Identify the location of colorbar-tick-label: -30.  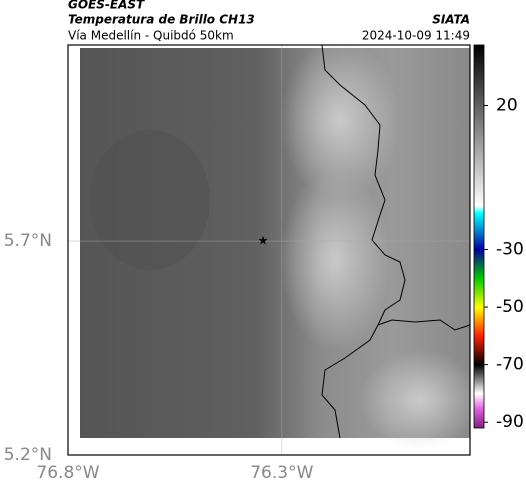
(510, 249).